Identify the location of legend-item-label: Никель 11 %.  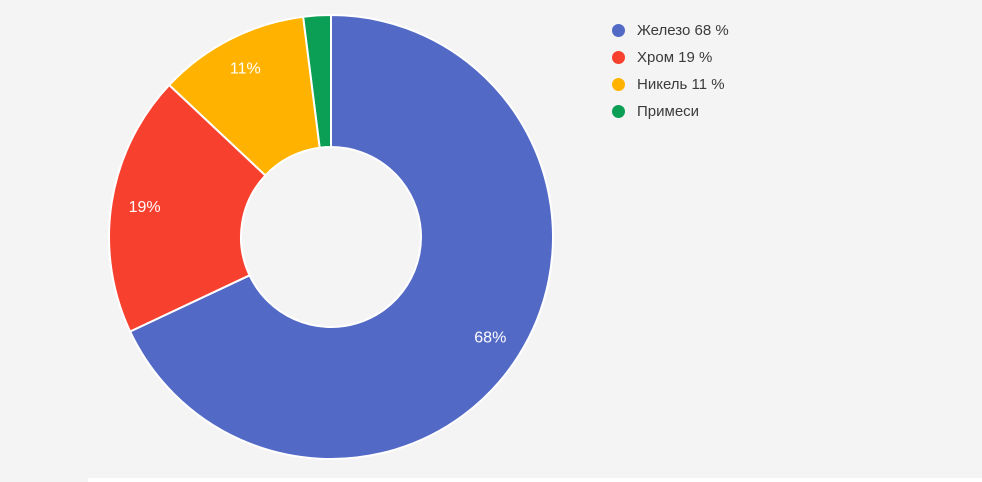
(681, 84).